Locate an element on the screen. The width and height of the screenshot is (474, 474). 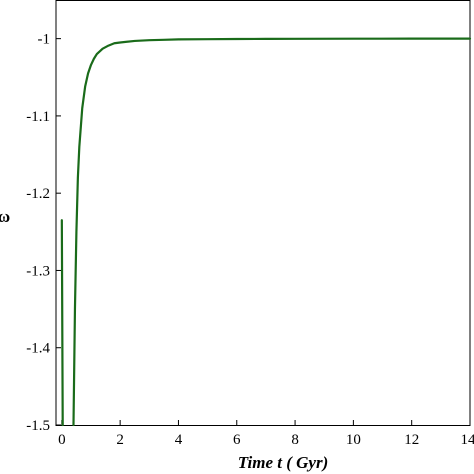
x-tick-label: 10 is located at coordinates (353, 440).